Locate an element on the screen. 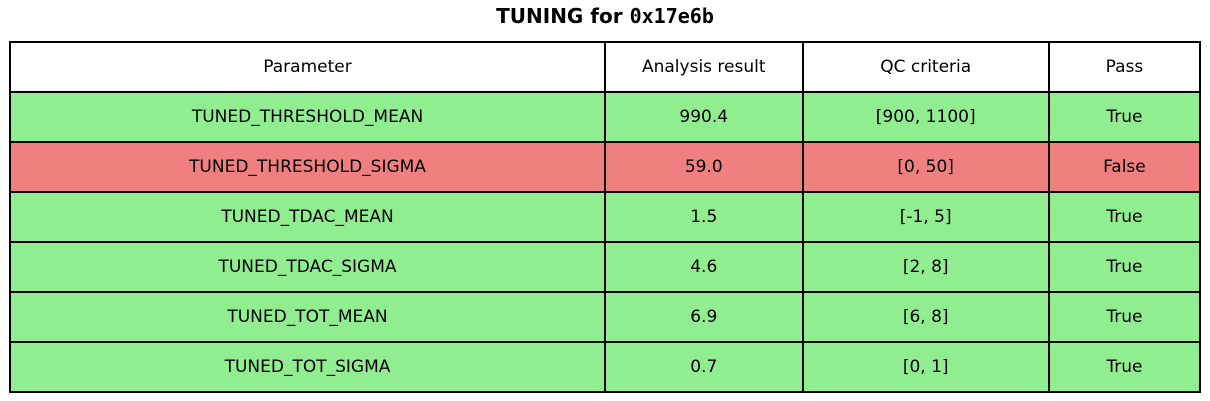 The height and width of the screenshot is (401, 1210). table-row: TUNED_TDAC_SIGMA 4.6 [2, 8] True is located at coordinates (605, 267).